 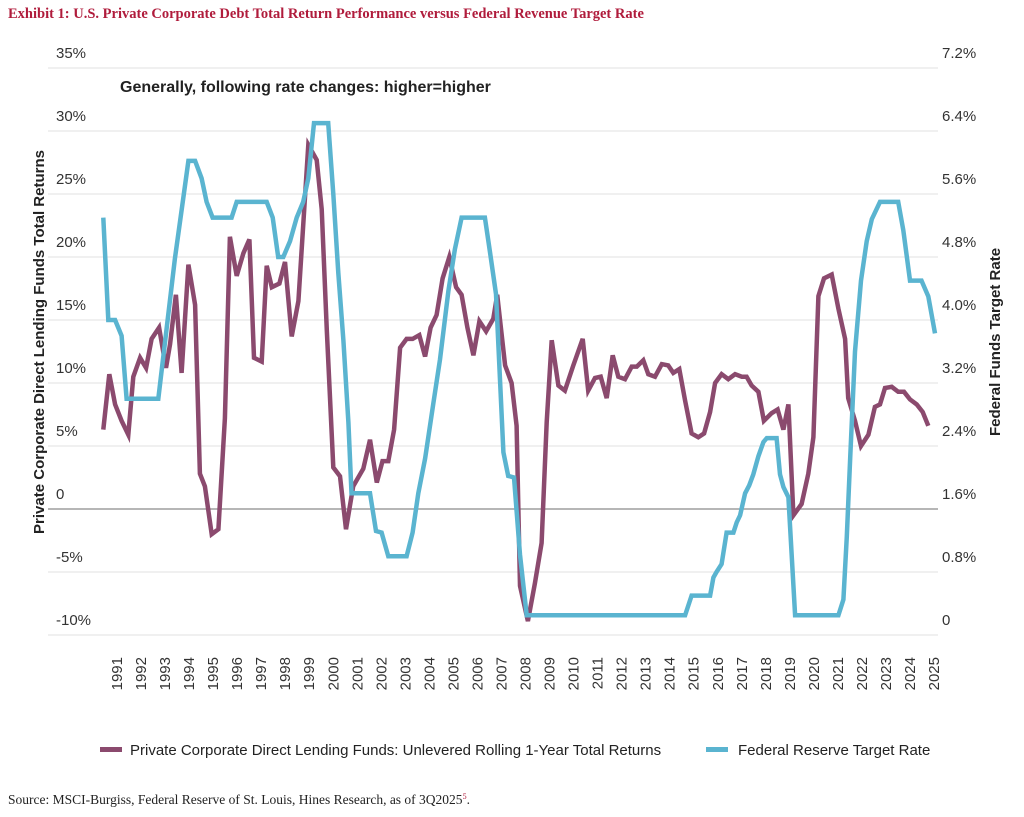 I want to click on x-tick-label: 2018, so click(x=766, y=673).